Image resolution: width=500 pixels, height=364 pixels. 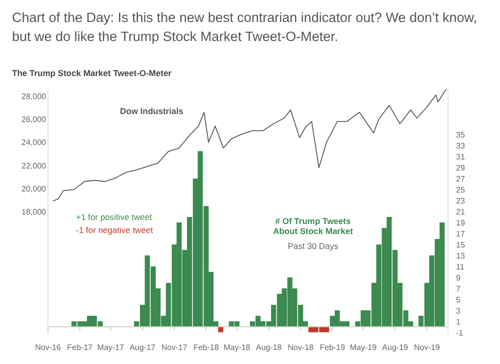 I want to click on y2-tick-label: 5, so click(x=458, y=299).